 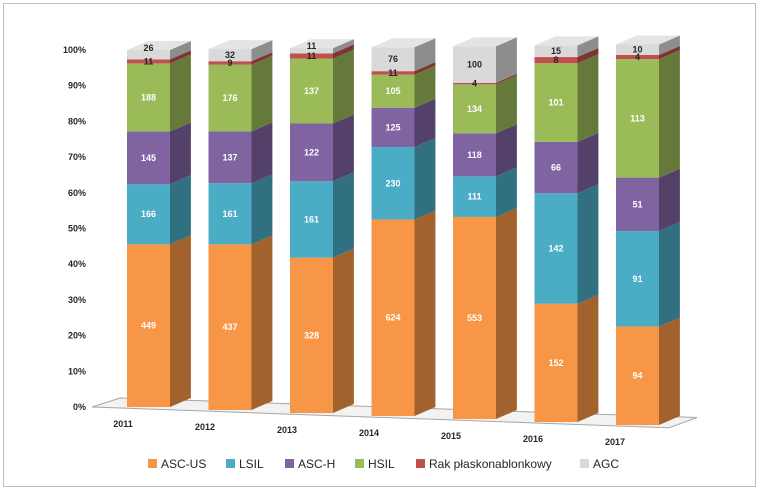 What do you see at coordinates (229, 63) in the screenshot?
I see `data-label: 9` at bounding box center [229, 63].